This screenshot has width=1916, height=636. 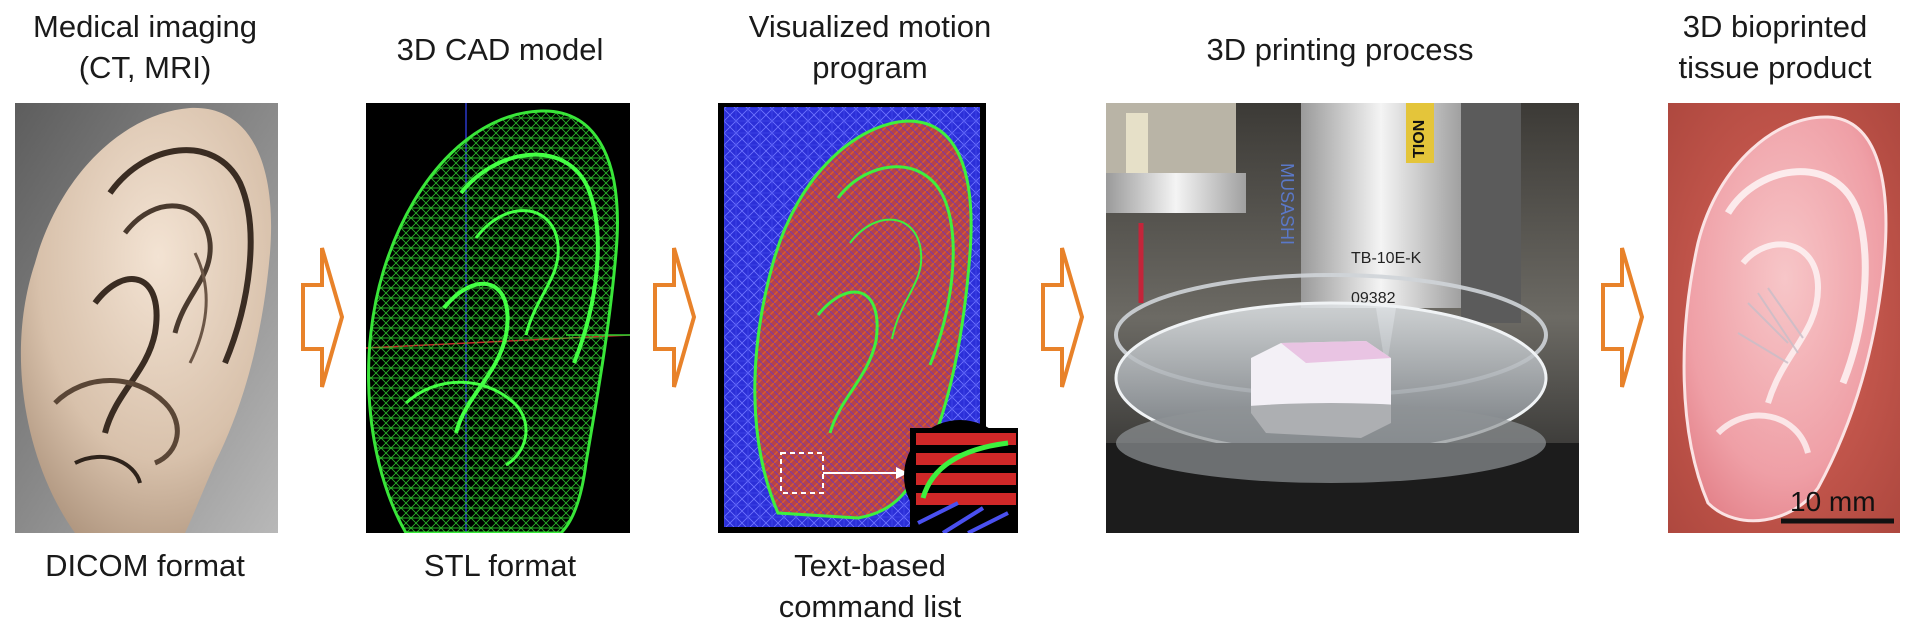 I want to click on step4-top-label: 3D printing process, so click(x=1340, y=49).